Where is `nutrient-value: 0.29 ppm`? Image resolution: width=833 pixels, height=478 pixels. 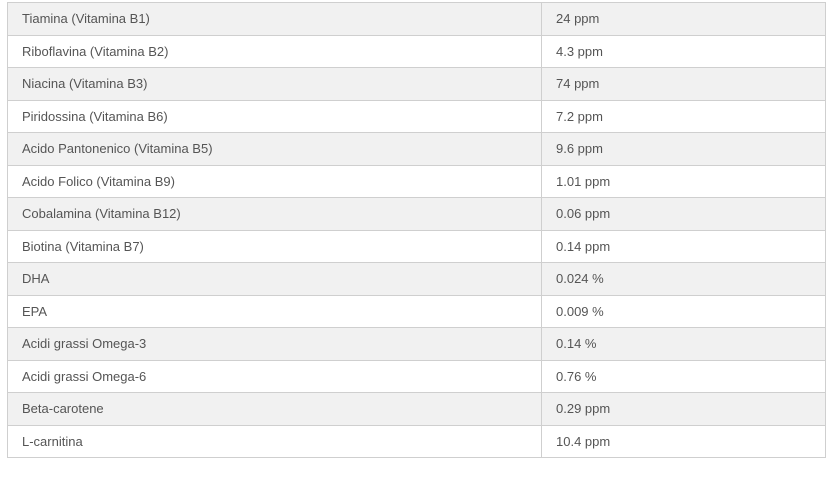 nutrient-value: 0.29 ppm is located at coordinates (683, 409).